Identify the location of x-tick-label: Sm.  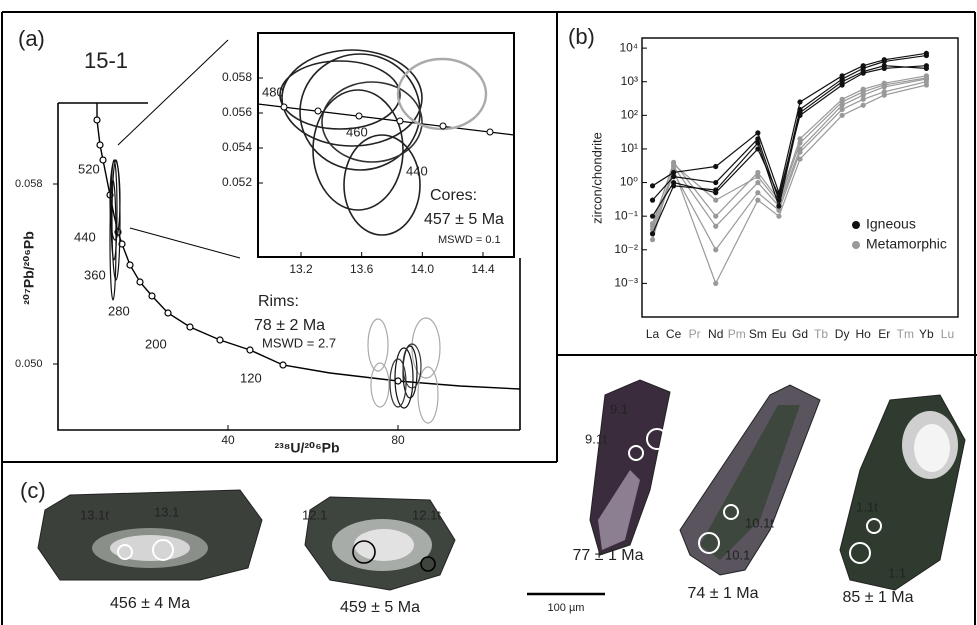
(758, 334).